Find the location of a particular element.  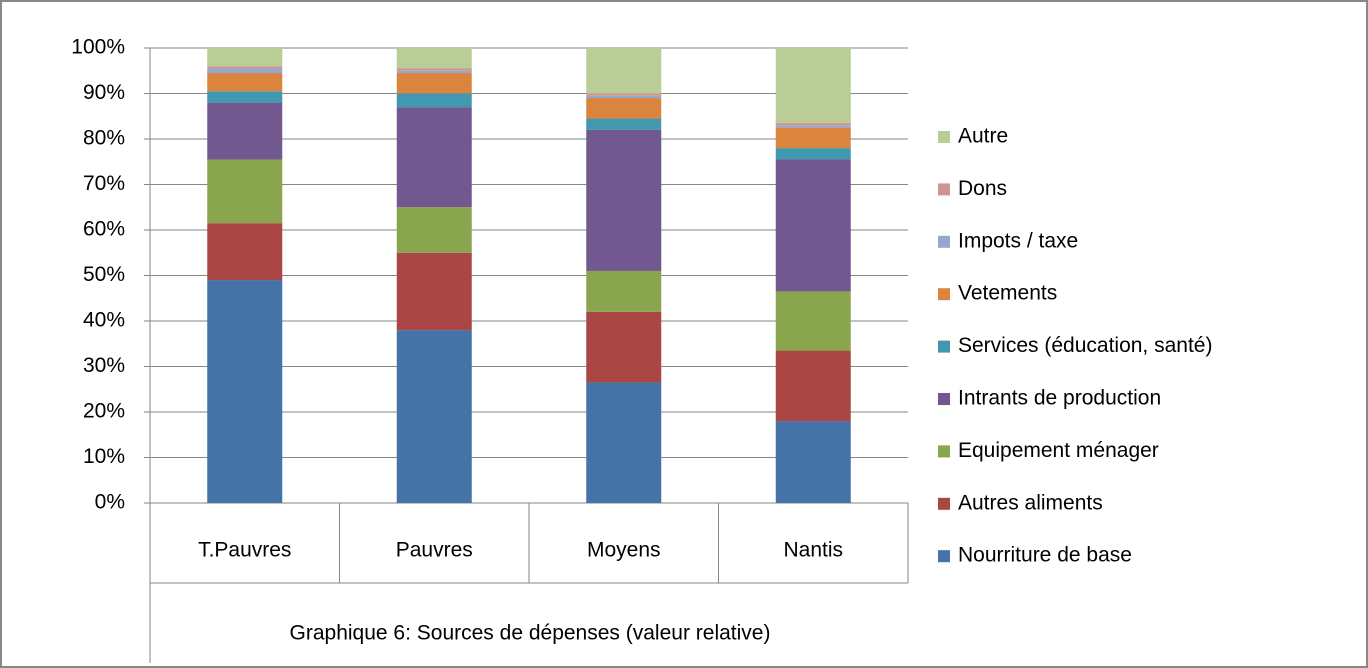

legend-label: Dons is located at coordinates (982, 188).